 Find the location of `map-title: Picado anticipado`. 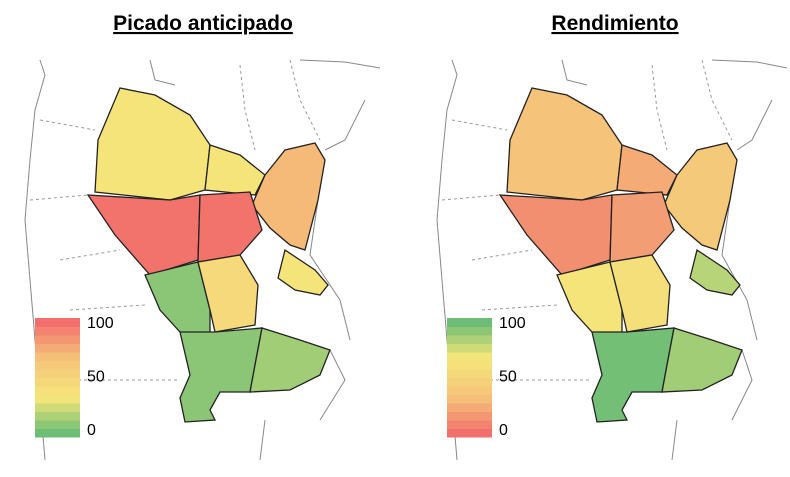

map-title: Picado anticipado is located at coordinates (203, 23).